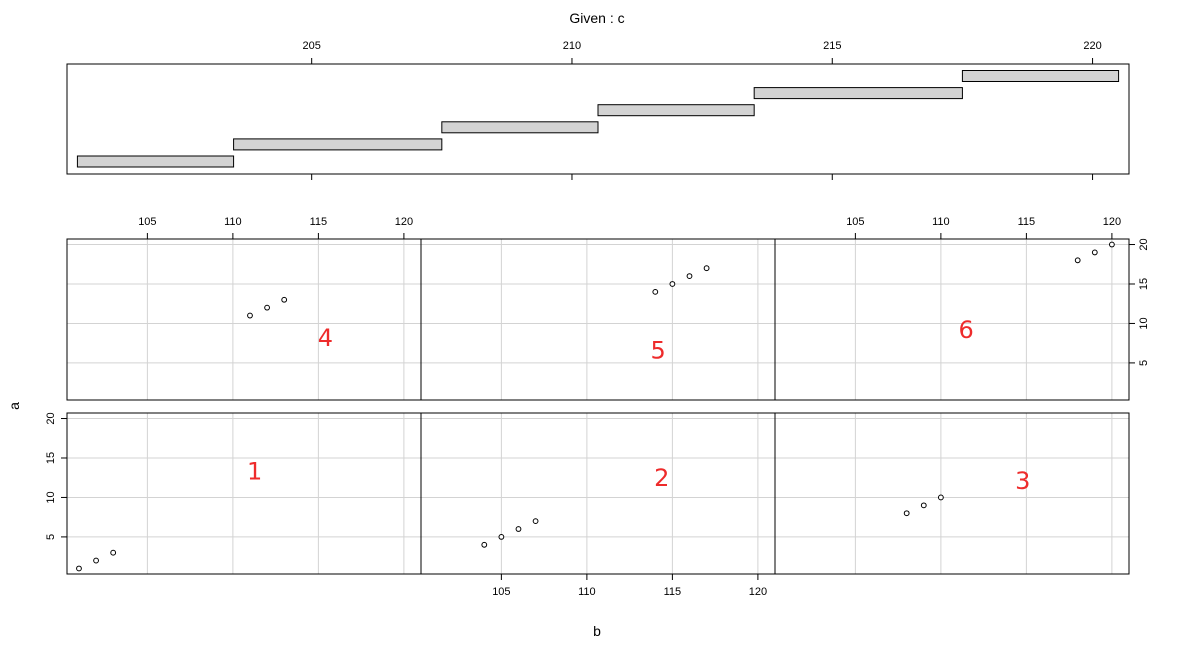 Image resolution: width=1181 pixels, height=650 pixels. What do you see at coordinates (658, 351) in the screenshot?
I see `panel-number-annotation: 5` at bounding box center [658, 351].